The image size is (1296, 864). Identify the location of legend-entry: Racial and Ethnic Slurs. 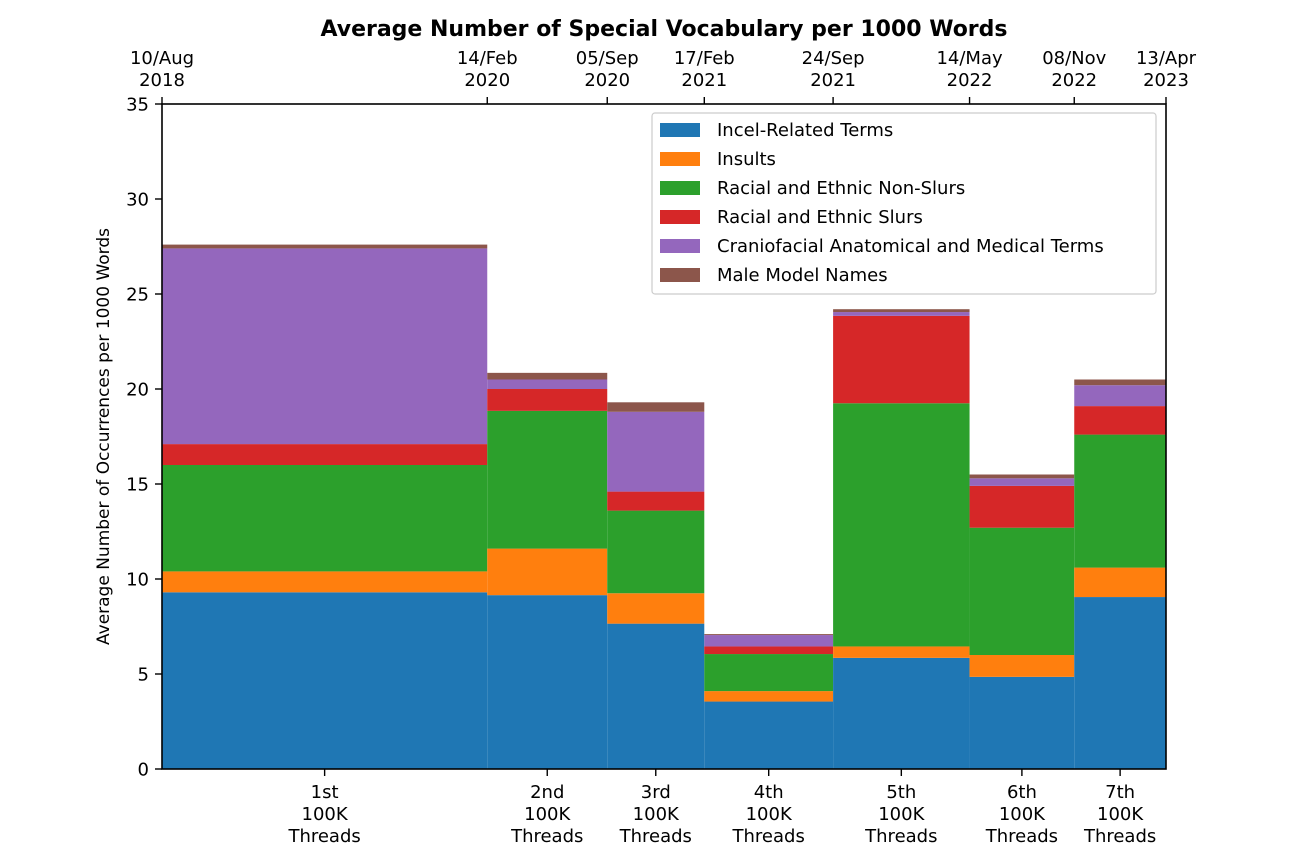
(820, 217).